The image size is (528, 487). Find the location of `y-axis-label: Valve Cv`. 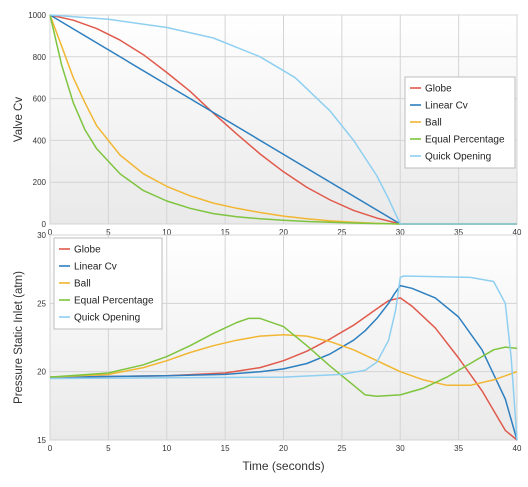

y-axis-label: Valve Cv is located at coordinates (19, 119).